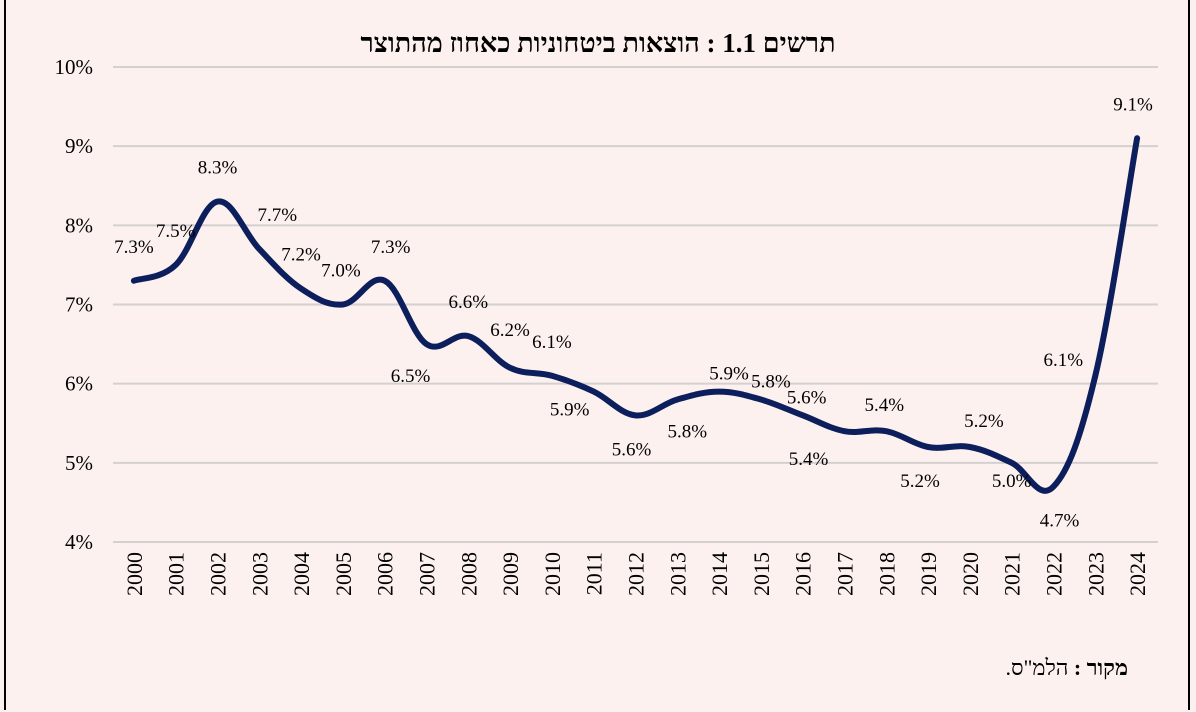 This screenshot has width=1196, height=712. What do you see at coordinates (1095, 574) in the screenshot?
I see `x-tick-label: 2023` at bounding box center [1095, 574].